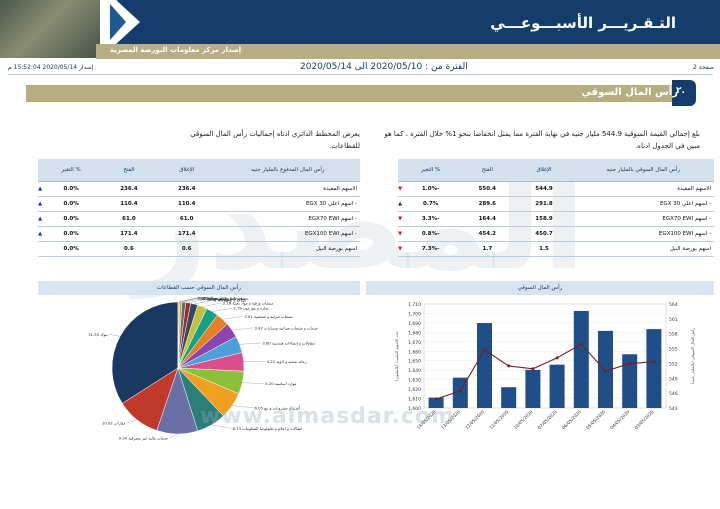 The width and height of the screenshot is (720, 509). Describe the element at coordinates (287, 234) in the screenshot. I see `table-cell: - اسهم EGX100 EWI` at that location.